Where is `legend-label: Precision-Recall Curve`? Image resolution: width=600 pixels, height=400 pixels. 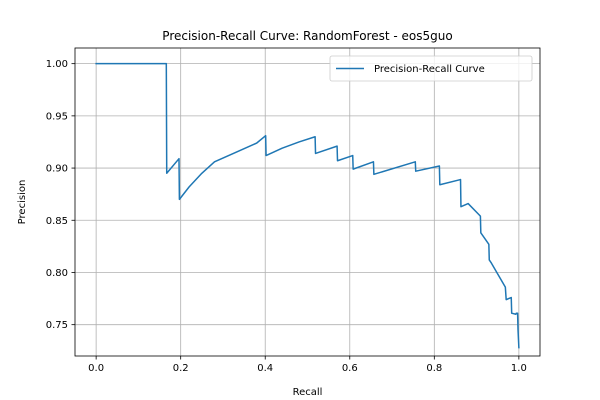
legend-label: Precision-Recall Curve is located at coordinates (429, 69).